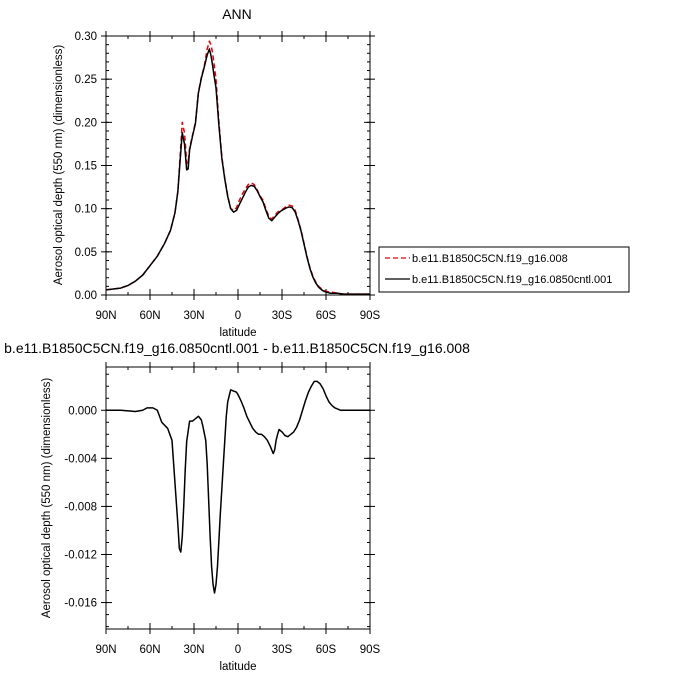 The height and width of the screenshot is (680, 677). I want to click on top-x-axis-label: latitude, so click(237, 333).